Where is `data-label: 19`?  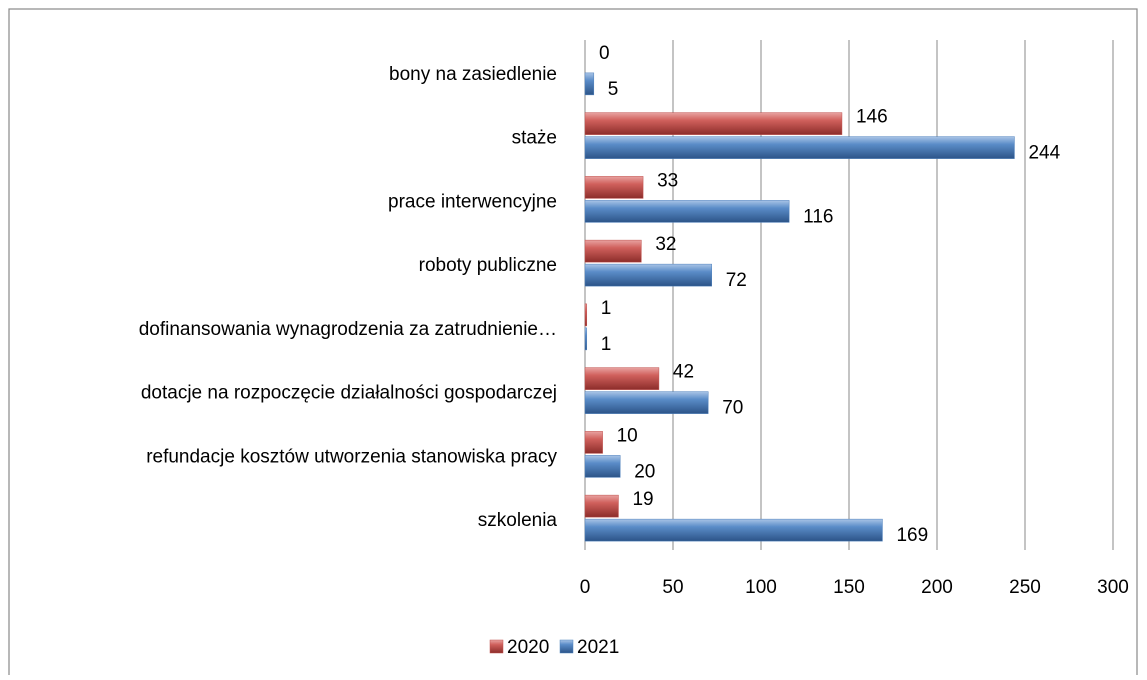 data-label: 19 is located at coordinates (642, 499).